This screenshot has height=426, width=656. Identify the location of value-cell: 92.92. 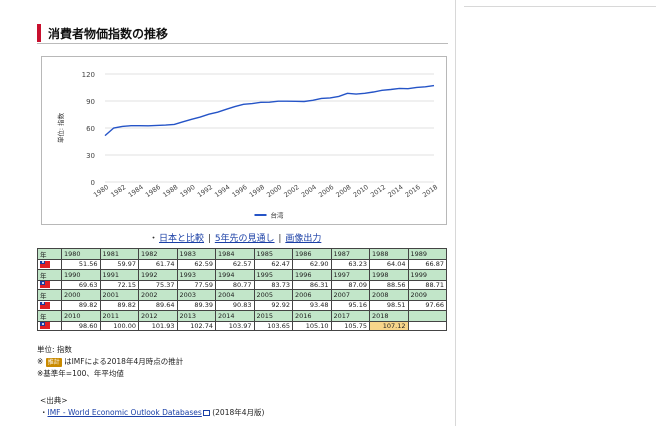
(273, 305).